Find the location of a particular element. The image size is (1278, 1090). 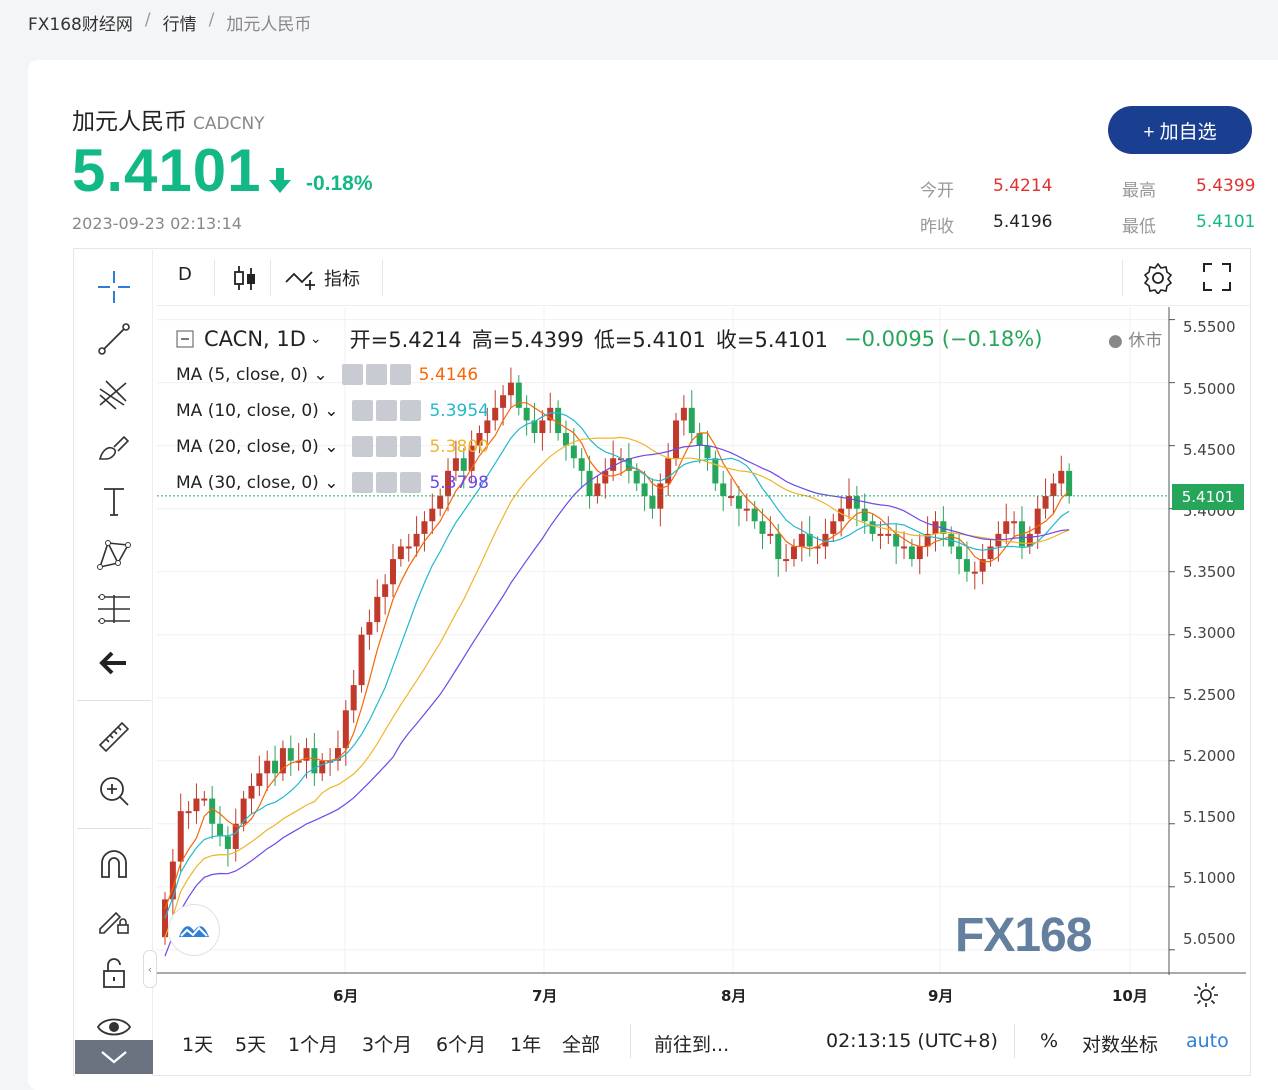

unlock-icon is located at coordinates (114, 973).